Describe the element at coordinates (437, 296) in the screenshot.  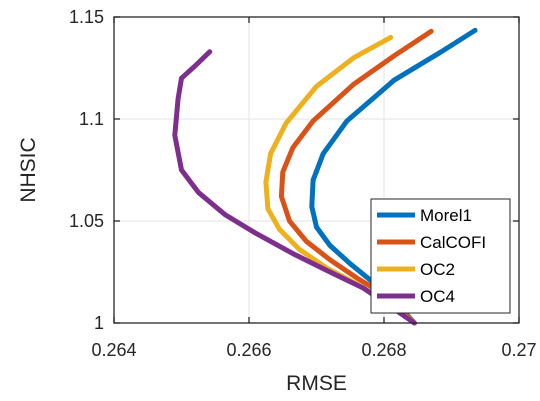
I see `legend-label-oc4: OC4` at that location.